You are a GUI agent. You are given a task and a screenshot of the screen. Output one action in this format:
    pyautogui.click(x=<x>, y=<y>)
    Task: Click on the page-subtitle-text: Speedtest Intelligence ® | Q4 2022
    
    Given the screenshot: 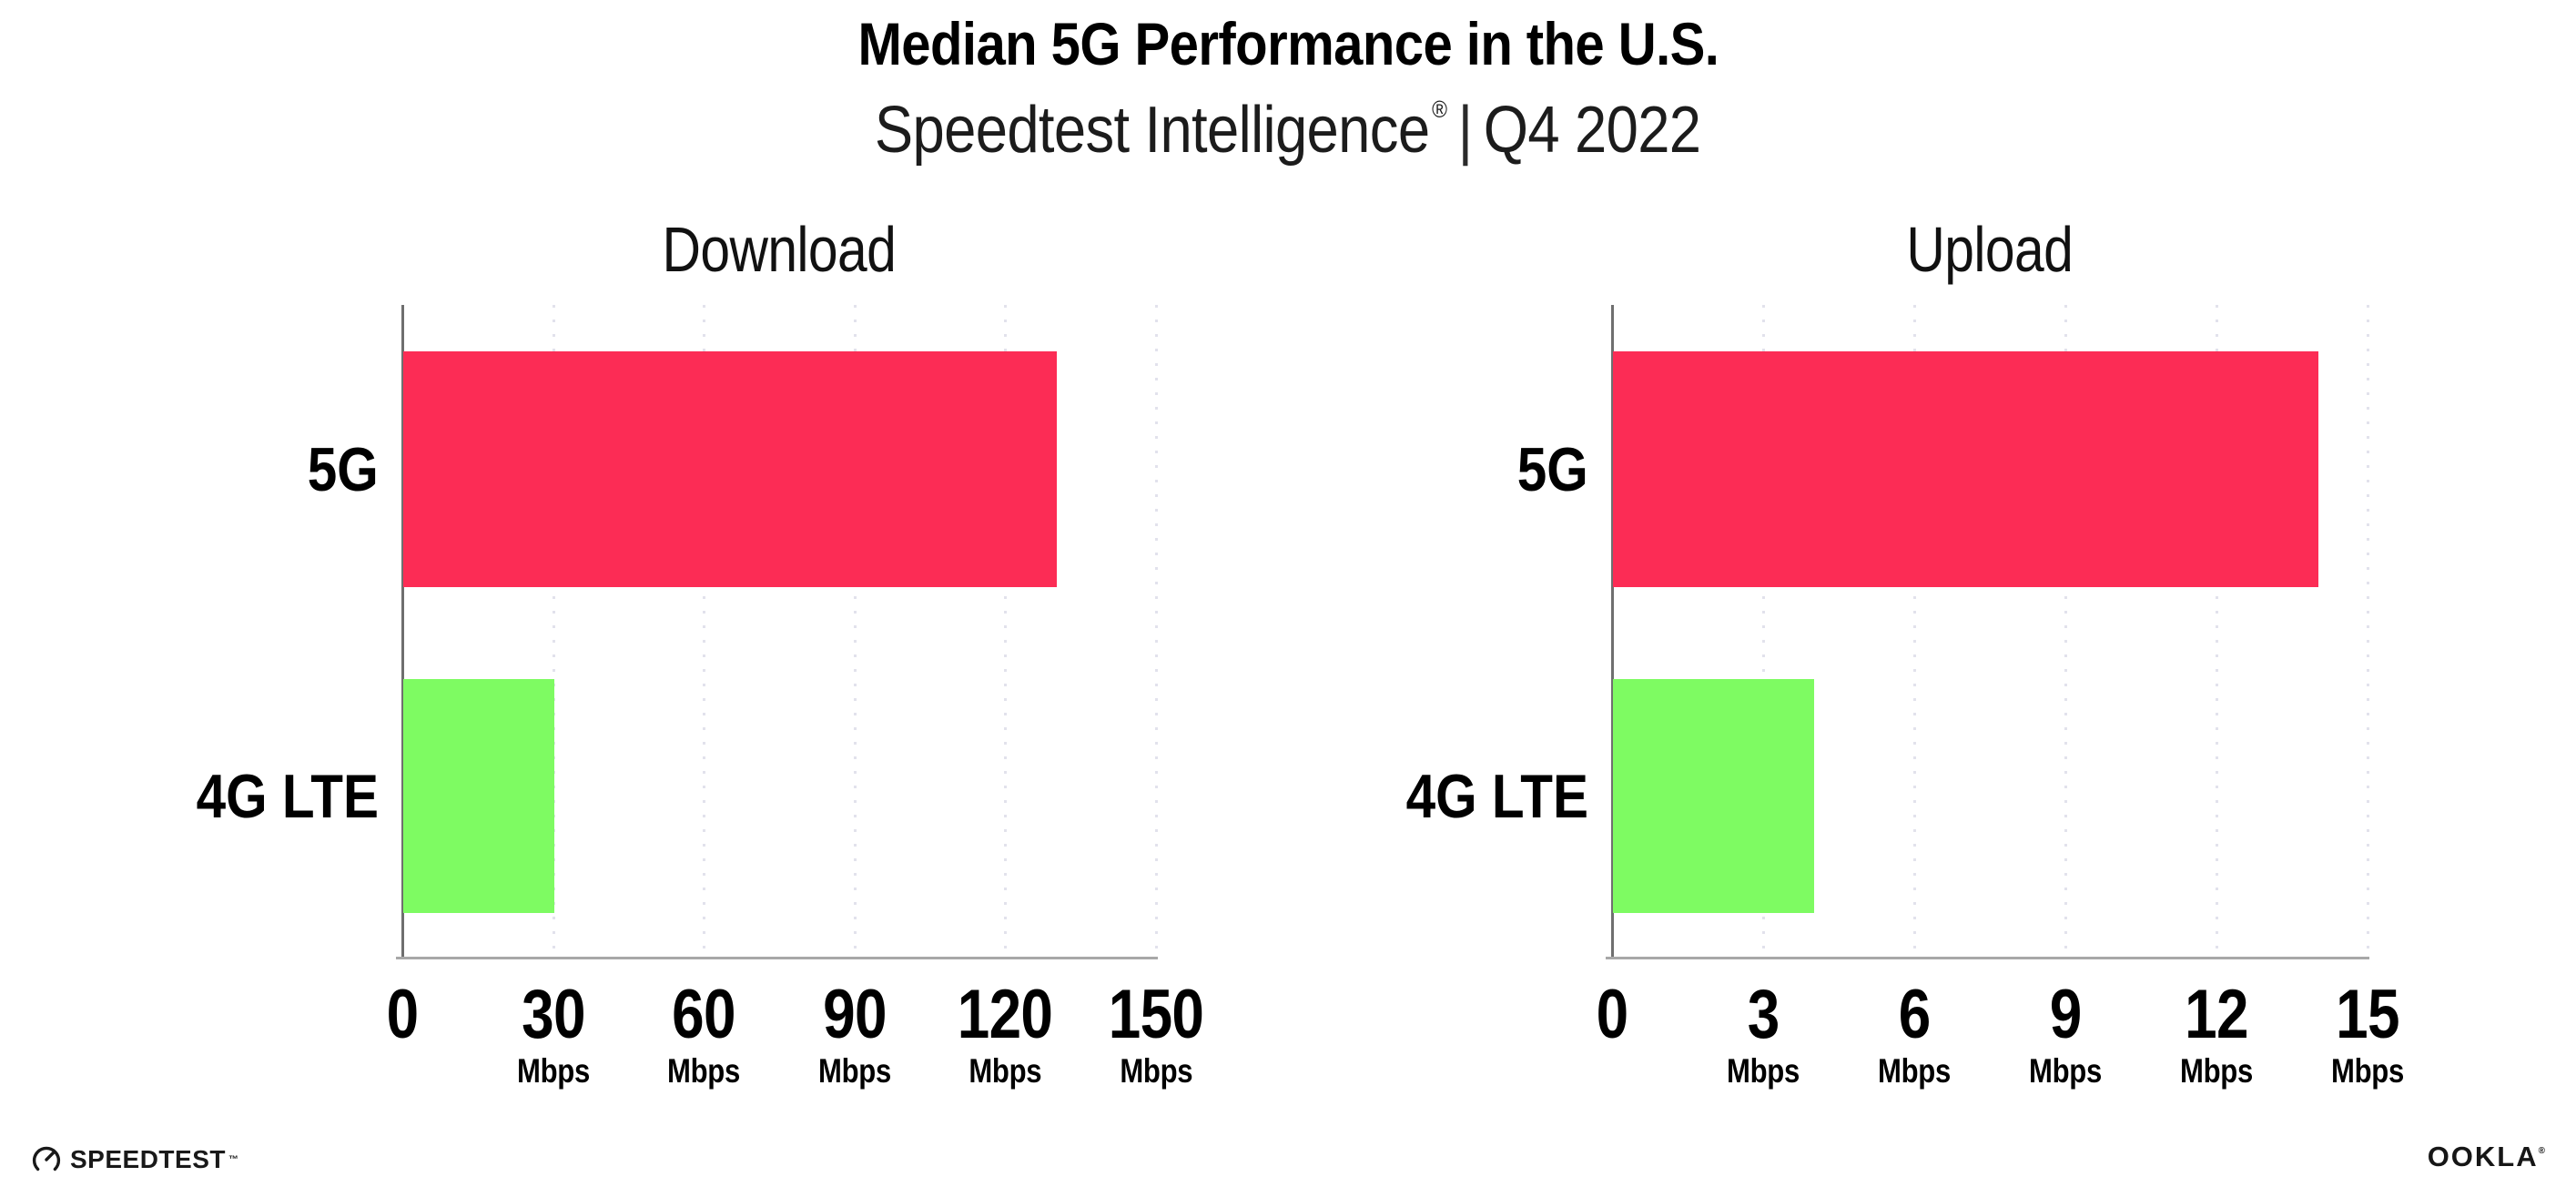 What is the action you would take?
    pyautogui.click(x=1288, y=130)
    